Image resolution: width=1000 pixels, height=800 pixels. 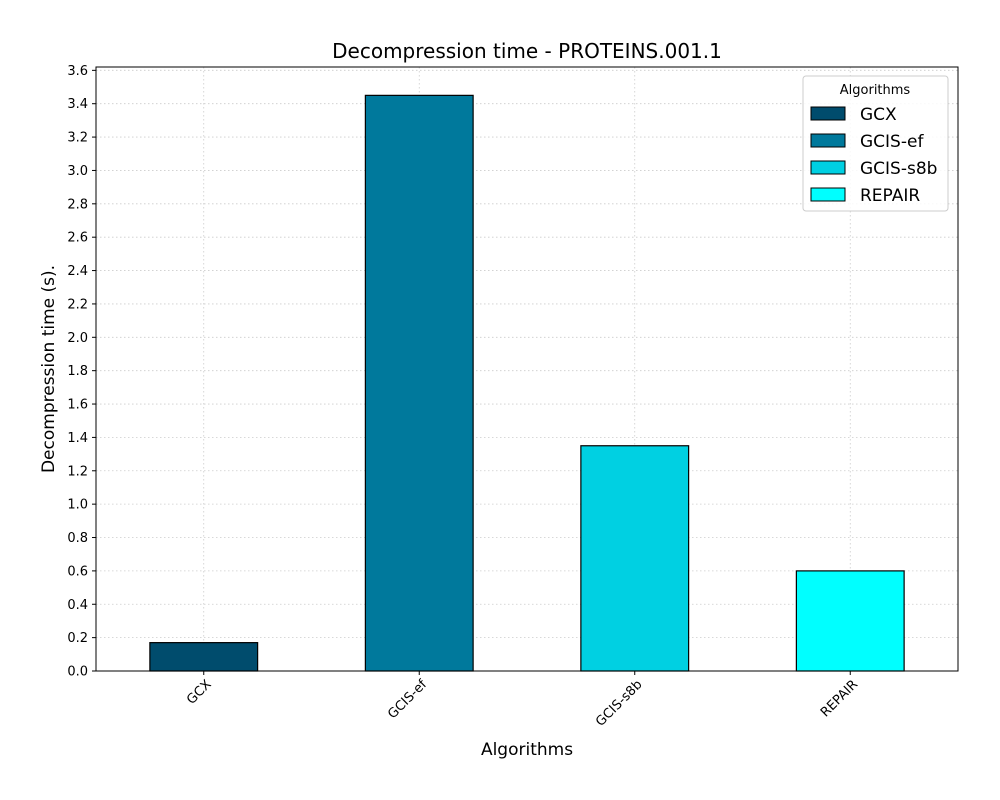 I want to click on bar-gcx, so click(x=204, y=657).